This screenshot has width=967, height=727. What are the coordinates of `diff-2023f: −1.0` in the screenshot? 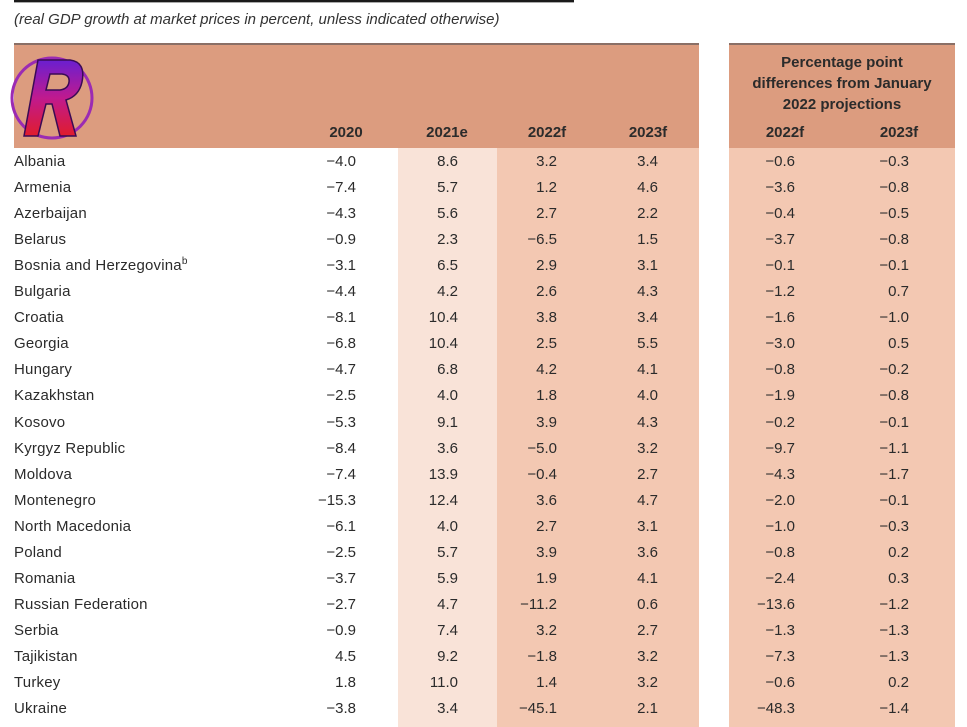 It's located at (894, 318).